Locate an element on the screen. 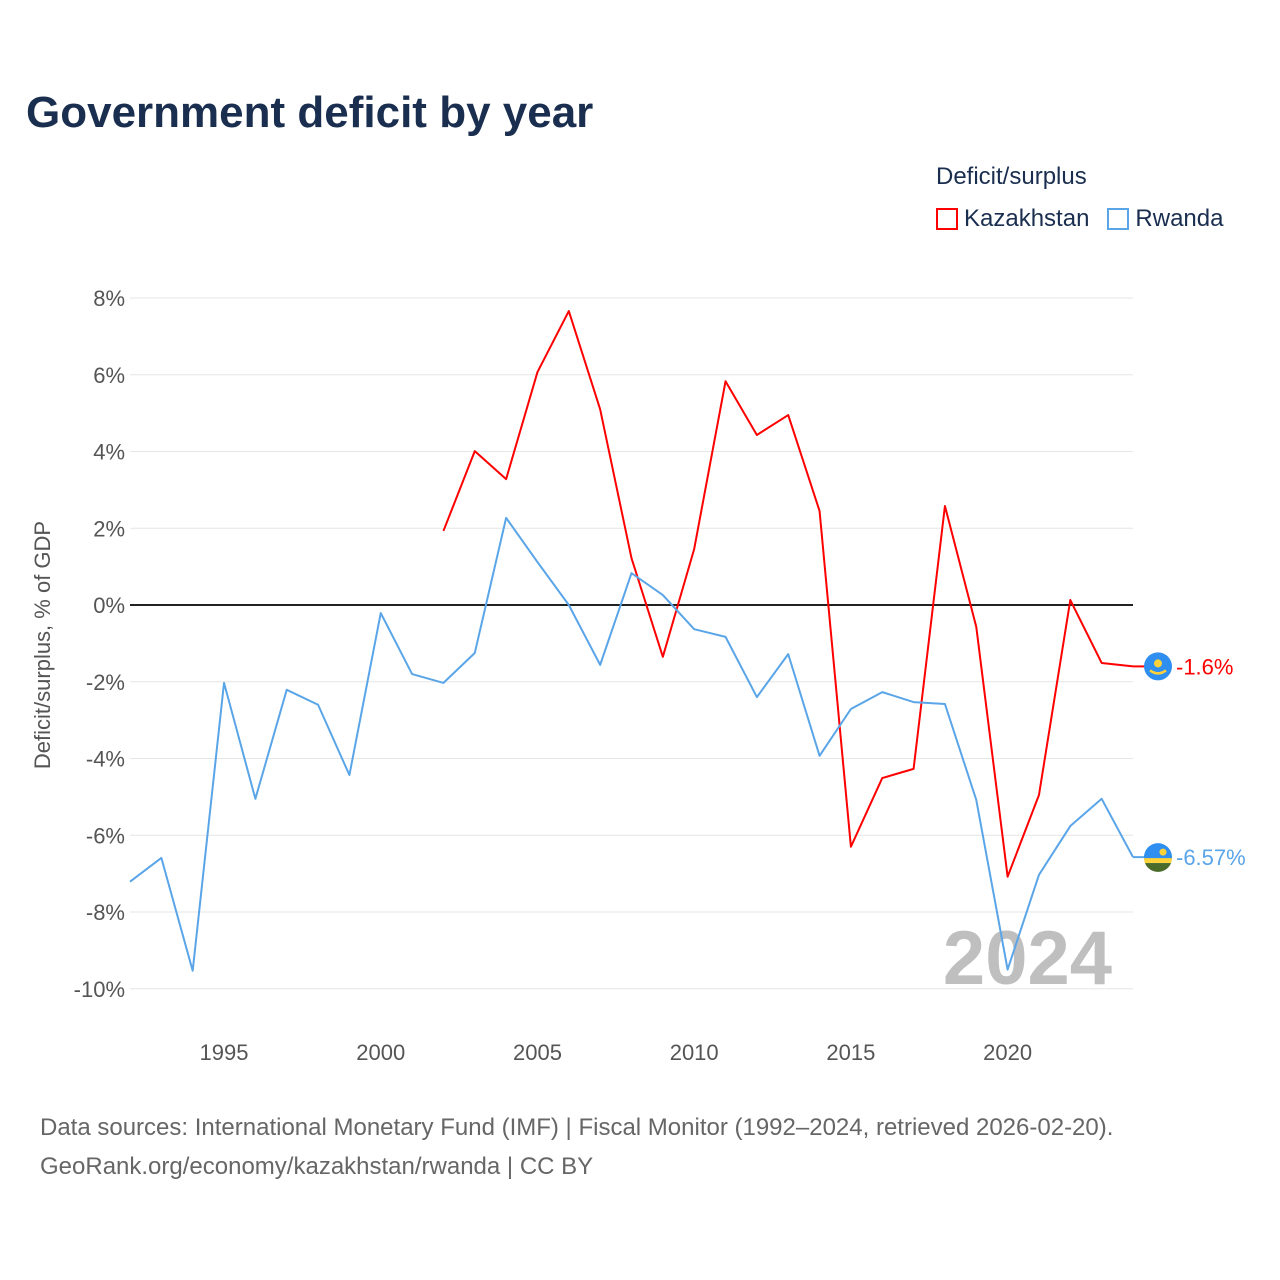 The height and width of the screenshot is (1280, 1280). x-tick-label: 2015 is located at coordinates (850, 1052).